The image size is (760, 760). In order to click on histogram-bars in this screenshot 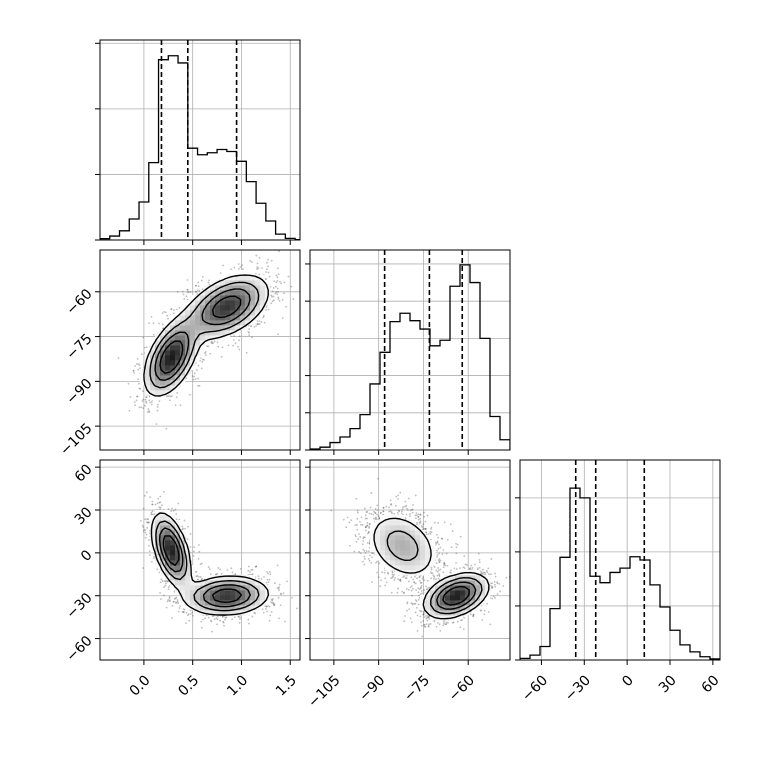, I will do `click(410, 350)`.